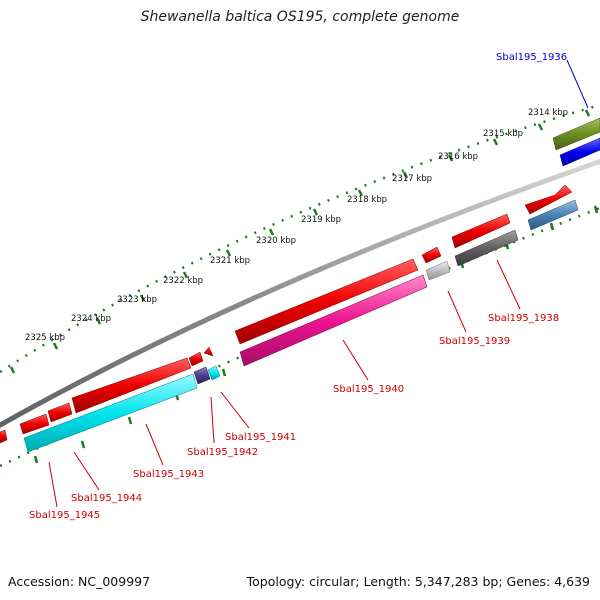  Describe the element at coordinates (260, 437) in the screenshot. I see `gene-label-1941: Sbal195_1941` at that location.